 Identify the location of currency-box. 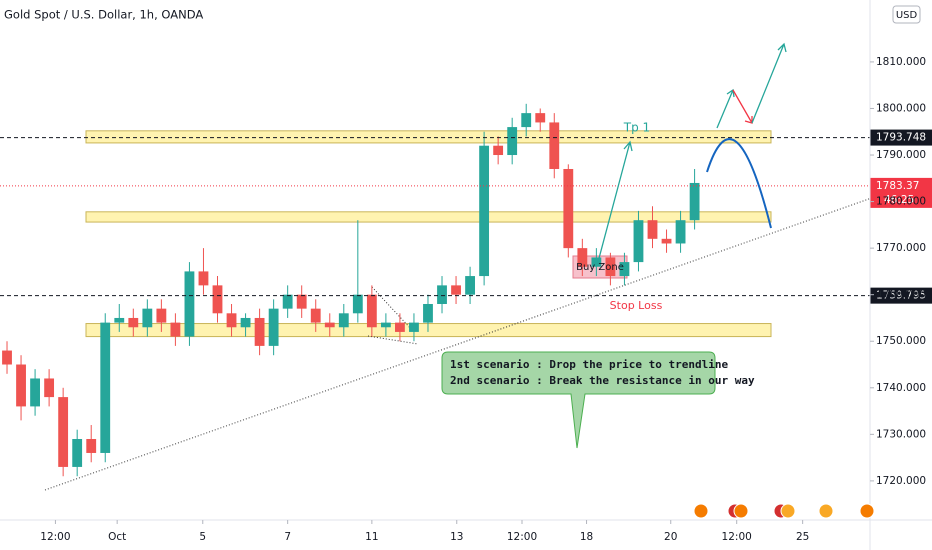
(906, 14).